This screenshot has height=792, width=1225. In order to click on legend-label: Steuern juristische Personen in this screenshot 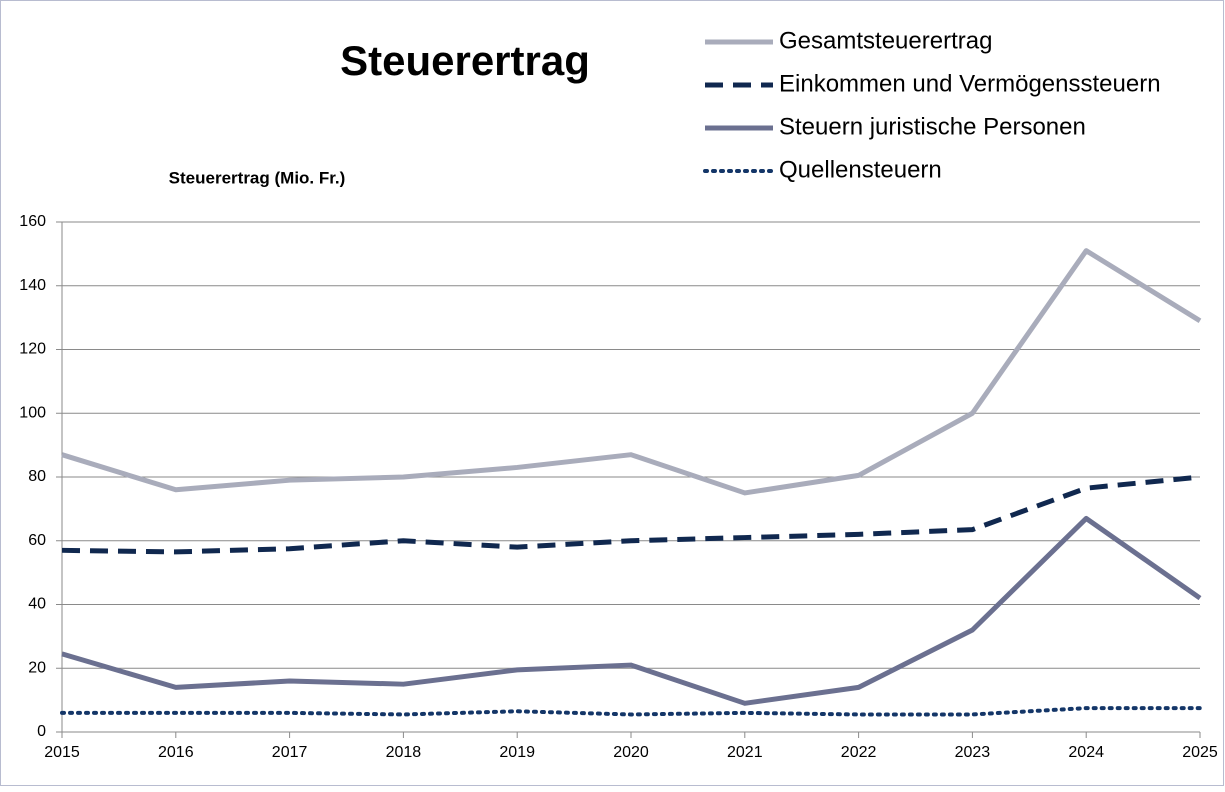, I will do `click(932, 126)`.